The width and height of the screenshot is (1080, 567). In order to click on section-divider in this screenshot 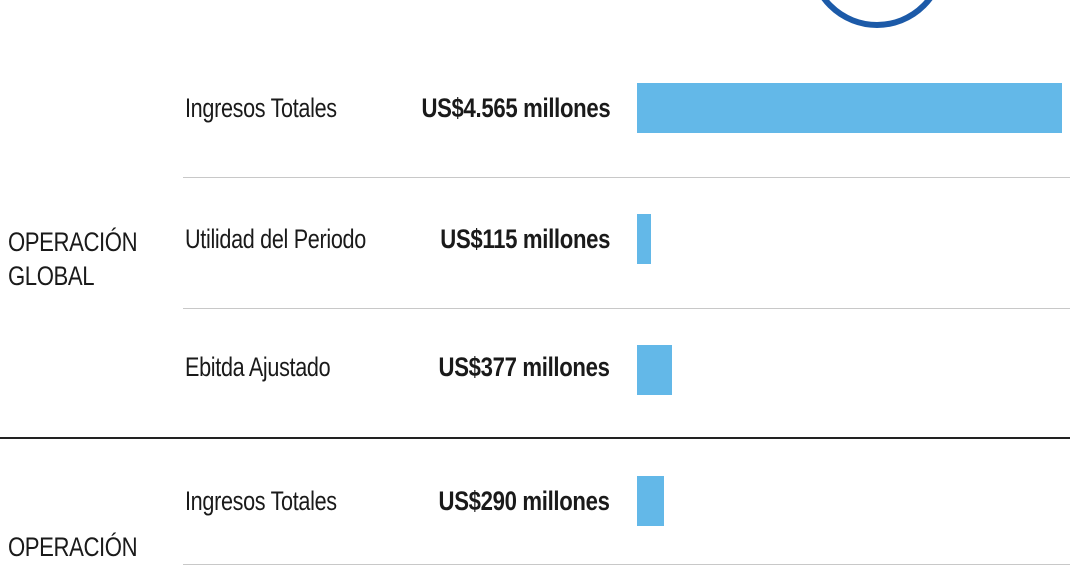, I will do `click(535, 438)`.